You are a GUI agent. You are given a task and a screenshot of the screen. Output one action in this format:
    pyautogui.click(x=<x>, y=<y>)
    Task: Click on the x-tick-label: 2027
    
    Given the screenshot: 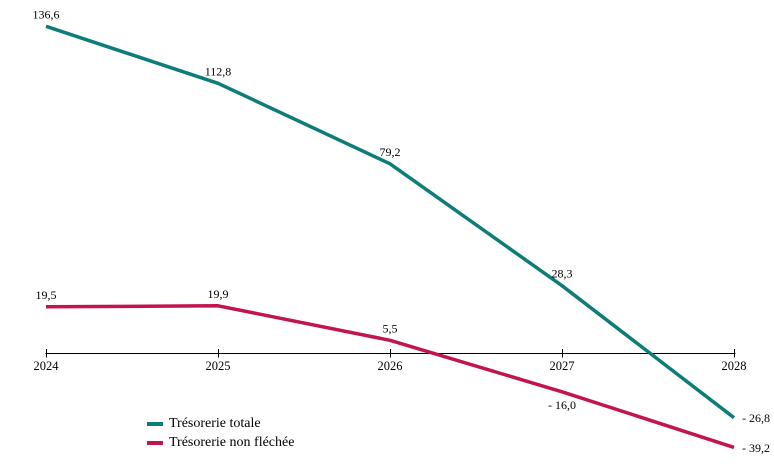 What is the action you would take?
    pyautogui.click(x=562, y=366)
    